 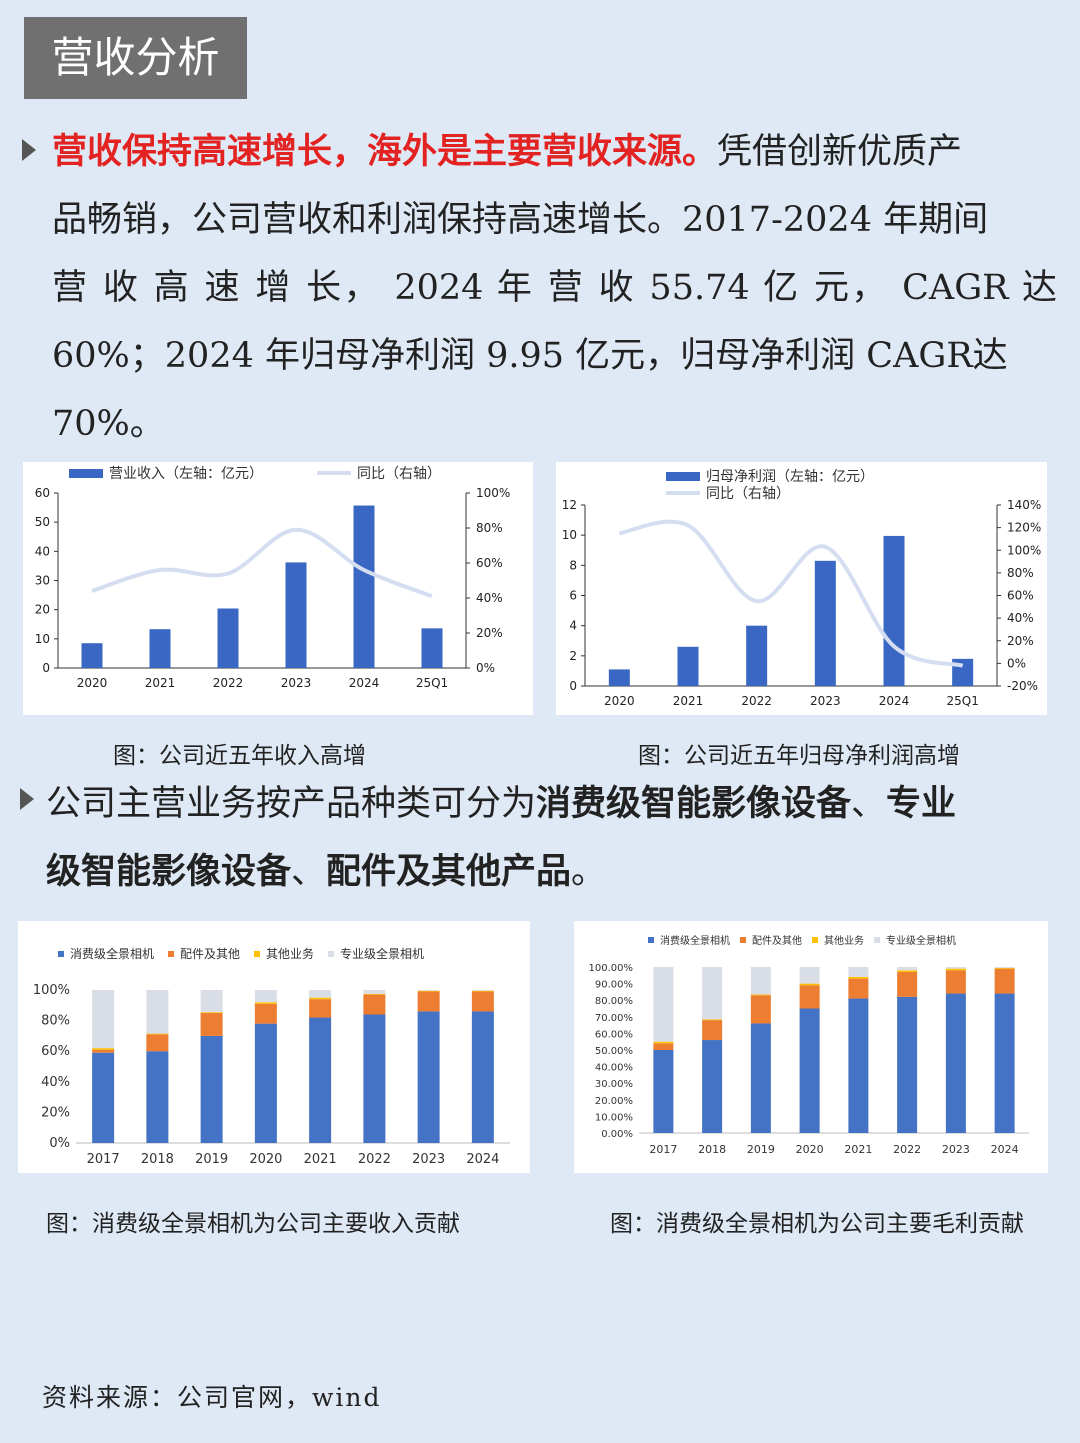 I want to click on y-tick-label: 0%, so click(x=59, y=1143).